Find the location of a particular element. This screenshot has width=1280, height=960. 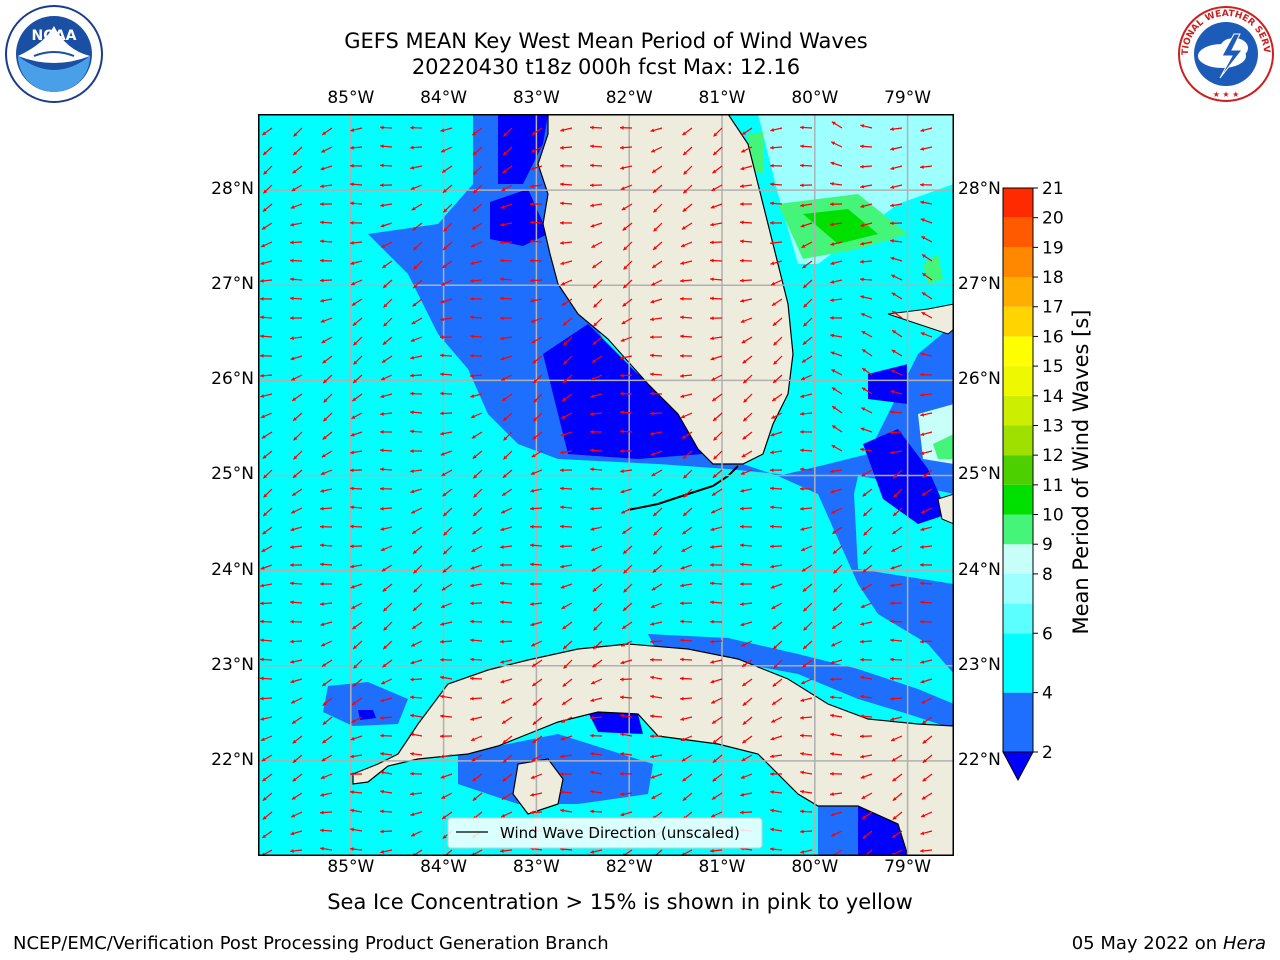

lon-tick-label-bottom: 79°W is located at coordinates (908, 867).